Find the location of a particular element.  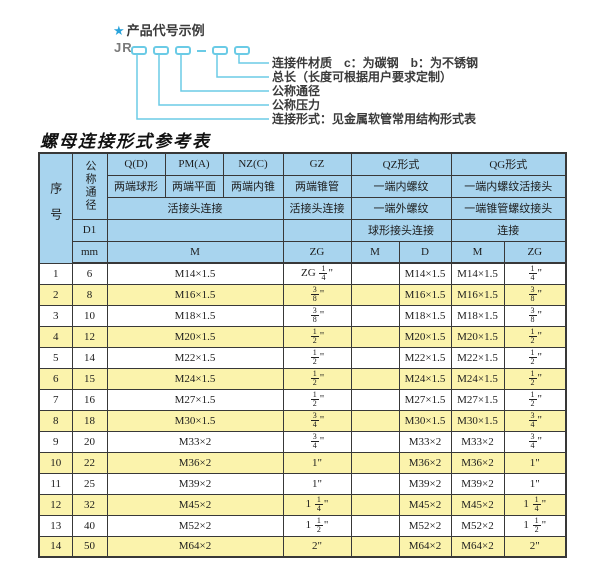

cell-no: 2 is located at coordinates (55, 294).